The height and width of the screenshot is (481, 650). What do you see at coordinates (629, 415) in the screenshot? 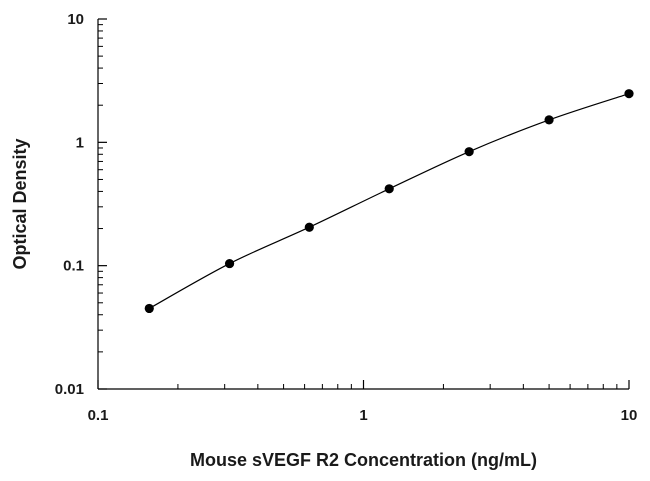
I see `x-tick-label: 10` at bounding box center [629, 415].